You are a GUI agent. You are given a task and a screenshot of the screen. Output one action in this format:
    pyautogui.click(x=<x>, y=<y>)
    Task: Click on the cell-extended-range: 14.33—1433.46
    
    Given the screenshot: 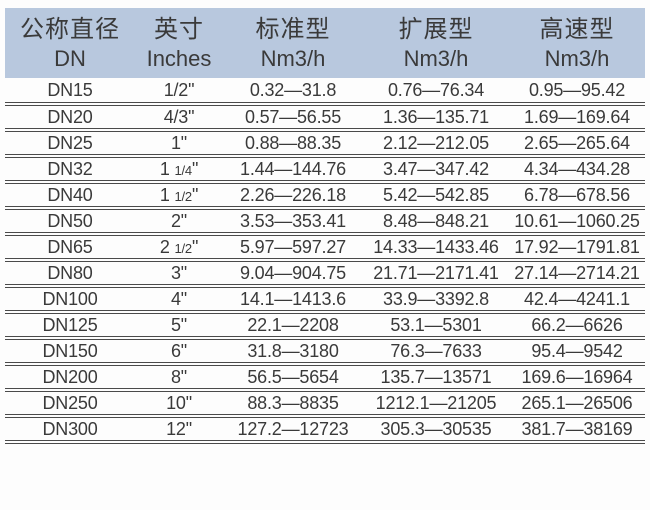 What is the action you would take?
    pyautogui.click(x=436, y=248)
    